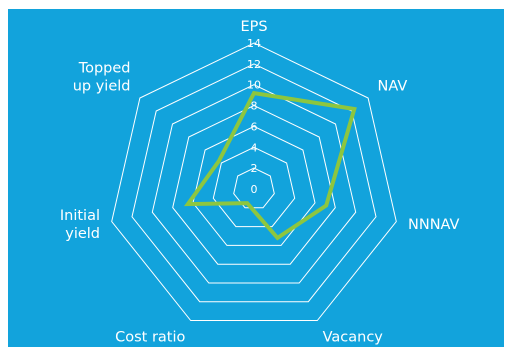  Describe the element at coordinates (102, 78) in the screenshot. I see `axis-label: Topped up yield` at that location.